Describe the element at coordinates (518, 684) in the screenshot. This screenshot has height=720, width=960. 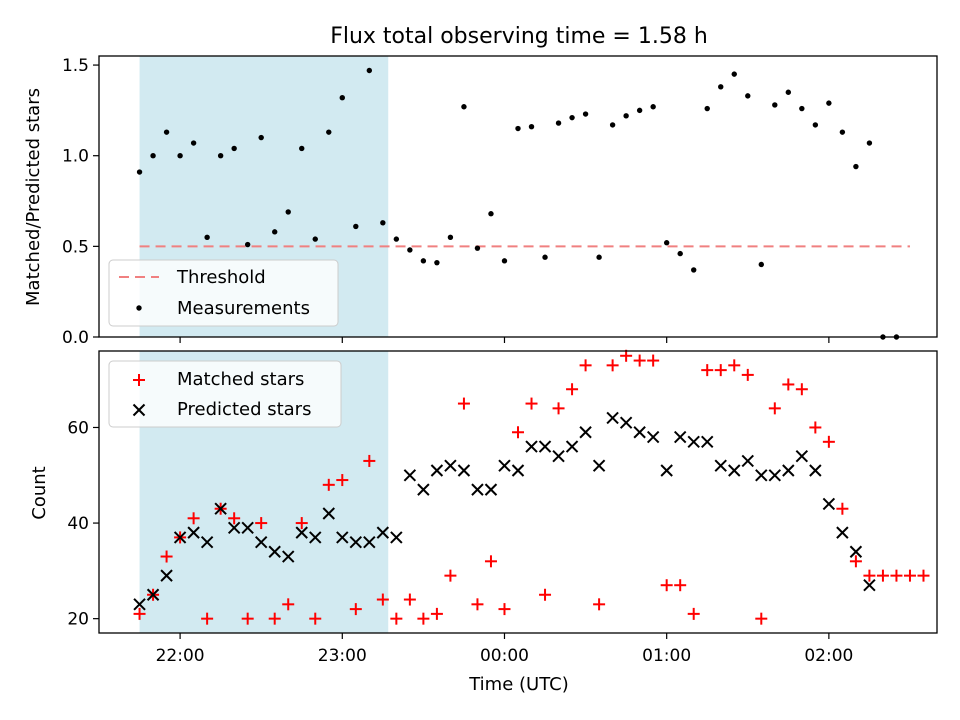
I see `x-axis-label: Time (UTC)` at that location.